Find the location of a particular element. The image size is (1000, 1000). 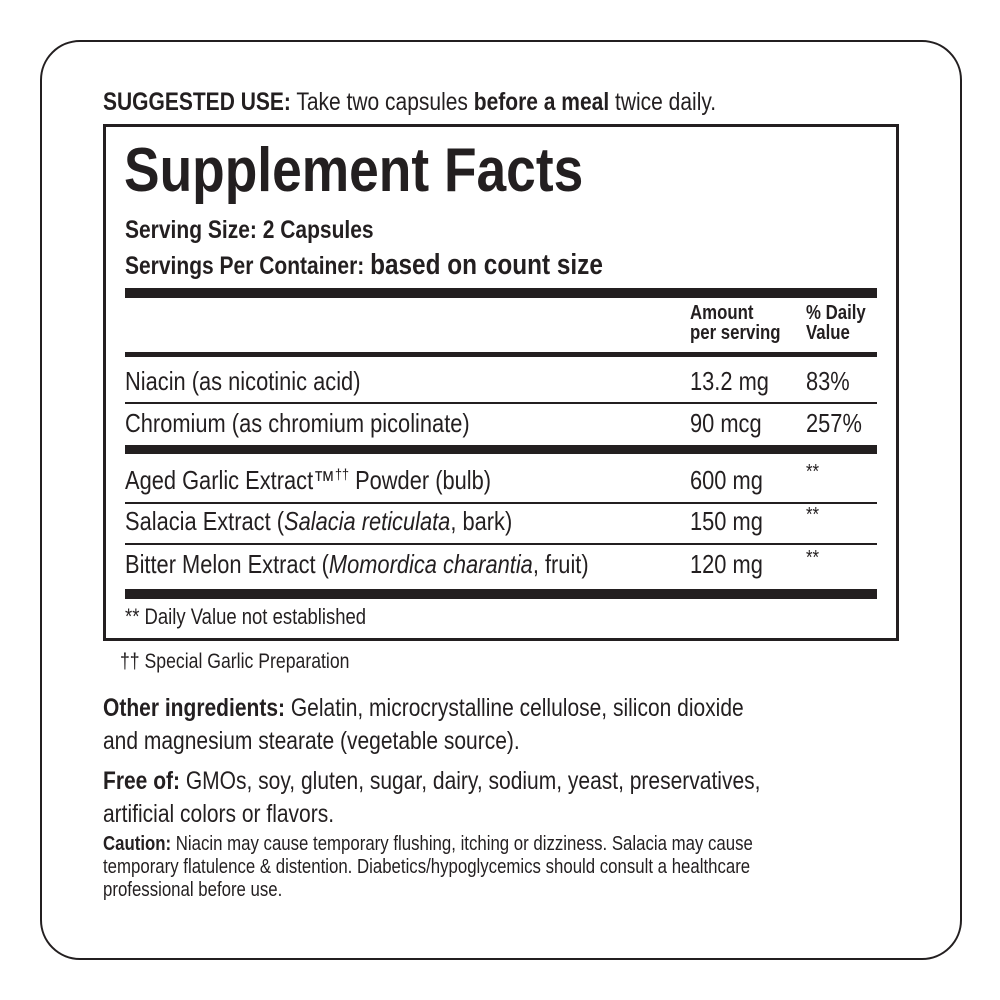

suggested-use-label: SUGGESTED USE: is located at coordinates (197, 102).